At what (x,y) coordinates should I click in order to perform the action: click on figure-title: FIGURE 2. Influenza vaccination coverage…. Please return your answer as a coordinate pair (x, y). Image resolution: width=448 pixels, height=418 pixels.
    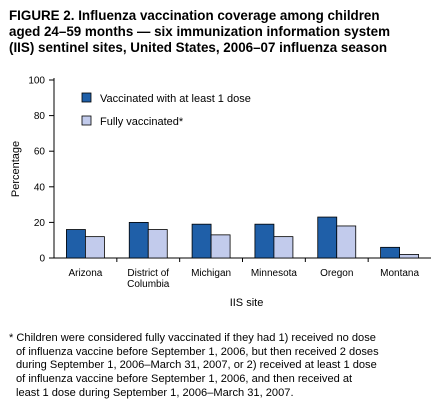
    Looking at the image, I should click on (225, 32).